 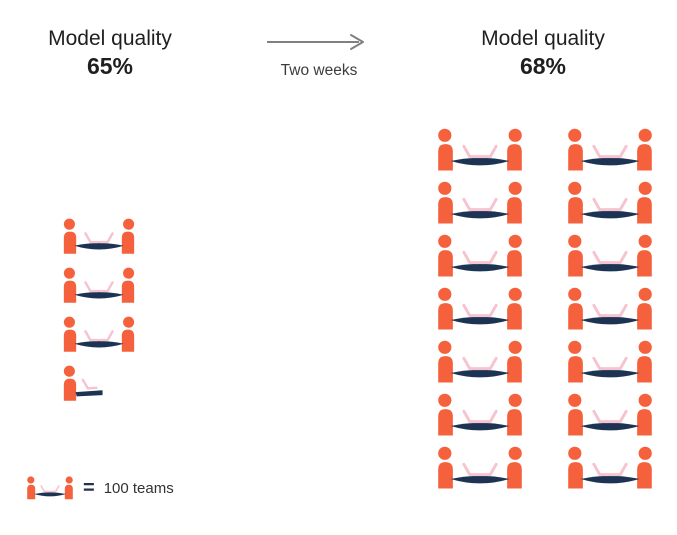 What do you see at coordinates (110, 38) in the screenshot?
I see `before-title: Model quality` at bounding box center [110, 38].